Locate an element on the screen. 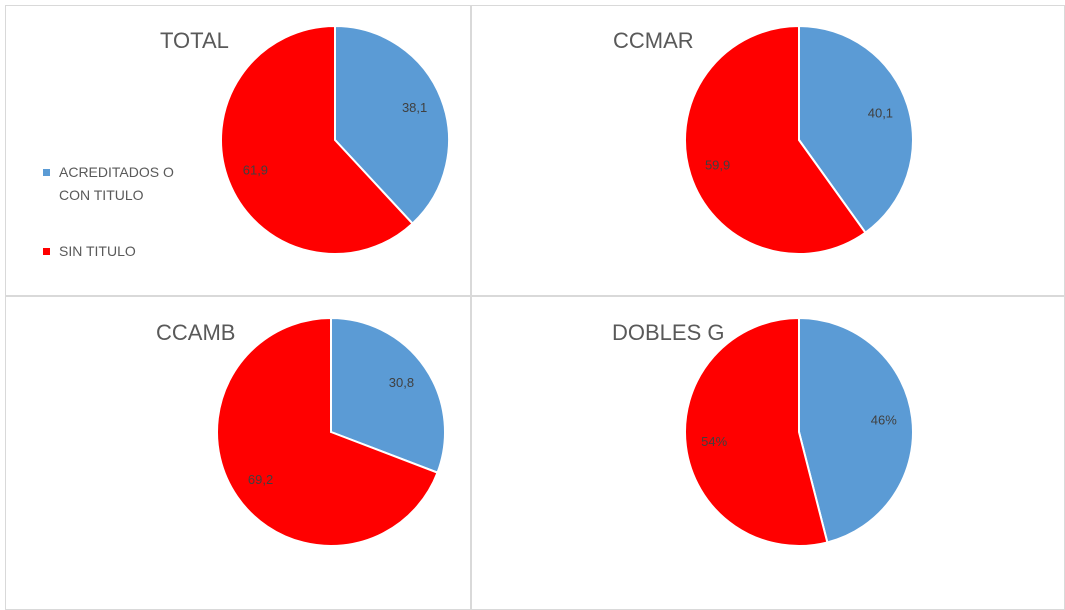  data-label: 61,9 is located at coordinates (255, 170).